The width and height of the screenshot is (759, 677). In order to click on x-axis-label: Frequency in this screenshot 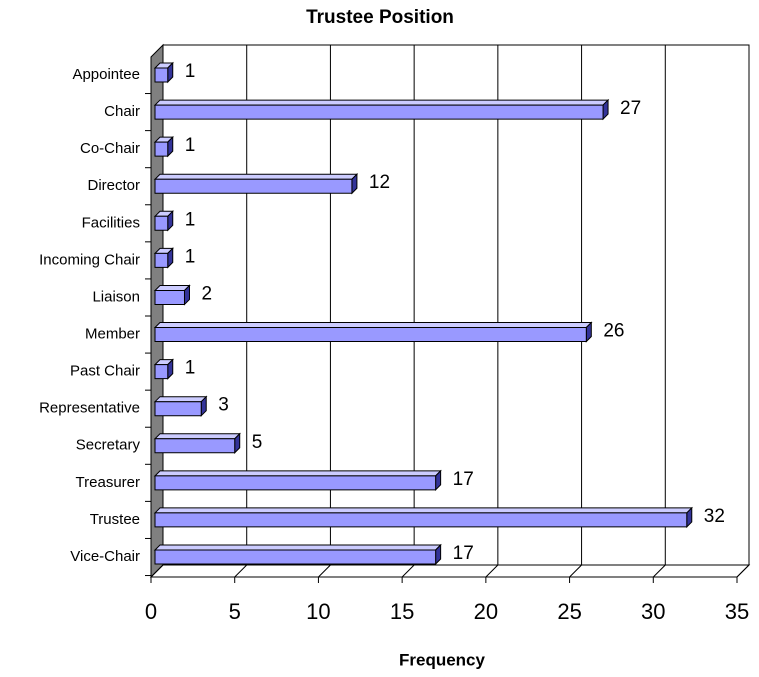, I will do `click(442, 659)`.